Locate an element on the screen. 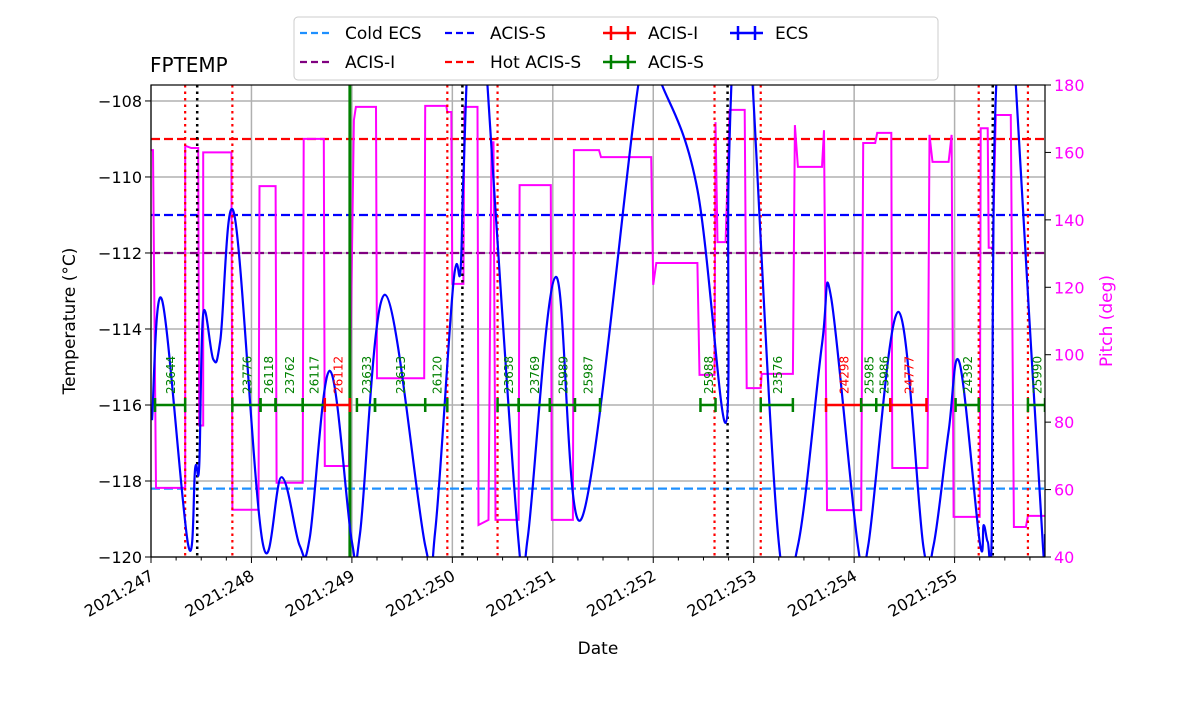 Image resolution: width=1200 pixels, height=714 pixels. y-right-tick-label: 40 is located at coordinates (1064, 557).